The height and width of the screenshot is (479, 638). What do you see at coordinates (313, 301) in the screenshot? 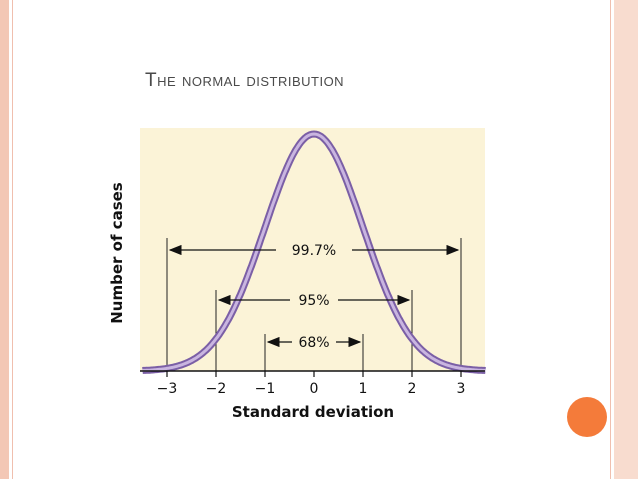
I see `interval-label: 95%` at bounding box center [313, 301].